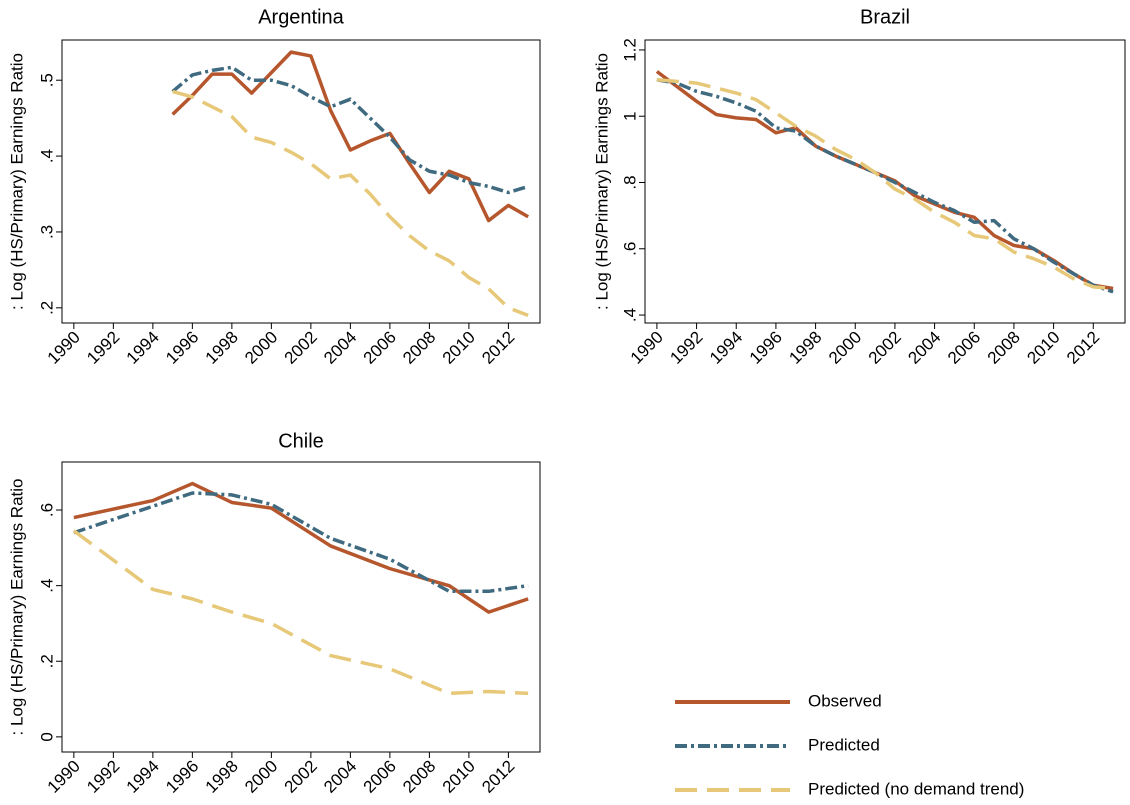  Describe the element at coordinates (845, 700) in the screenshot. I see `legend-label: Observed` at that location.